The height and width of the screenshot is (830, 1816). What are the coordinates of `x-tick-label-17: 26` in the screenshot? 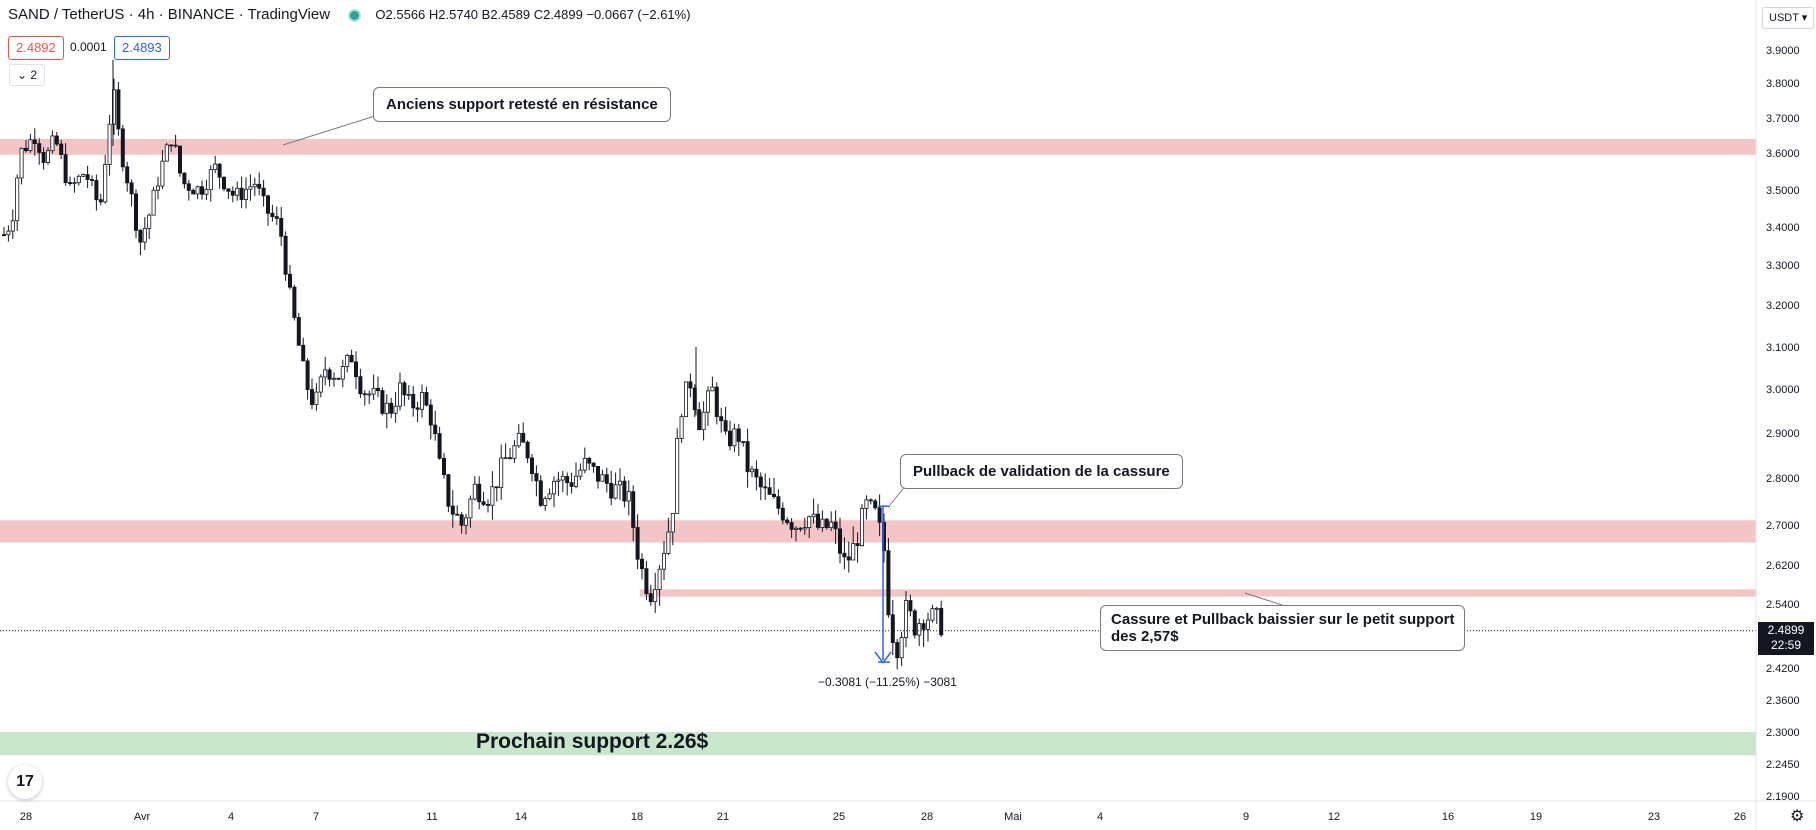 It's located at (1740, 817).